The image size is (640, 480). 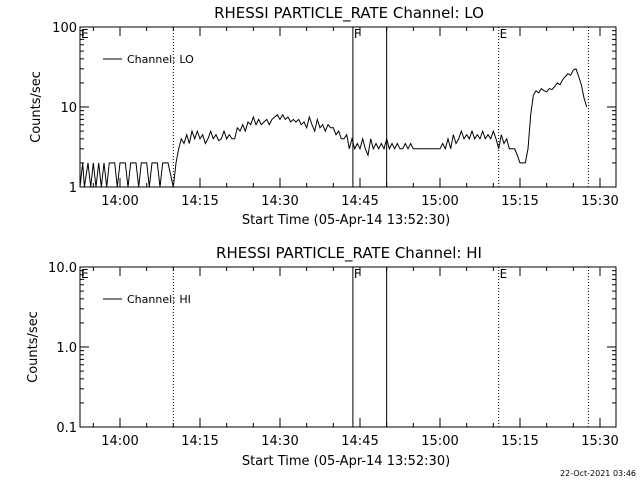 I want to click on legend-hi: Channel: HI, so click(x=147, y=299).